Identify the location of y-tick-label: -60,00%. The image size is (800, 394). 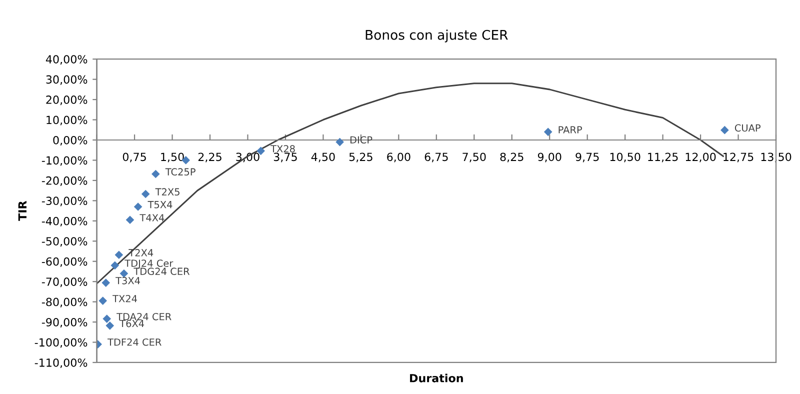
(65, 262).